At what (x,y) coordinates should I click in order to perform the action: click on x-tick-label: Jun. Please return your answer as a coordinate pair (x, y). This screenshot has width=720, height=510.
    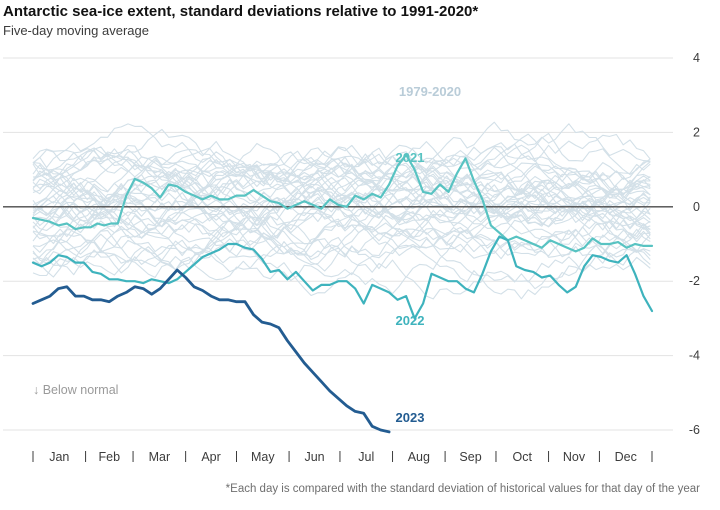
    Looking at the image, I should click on (314, 457).